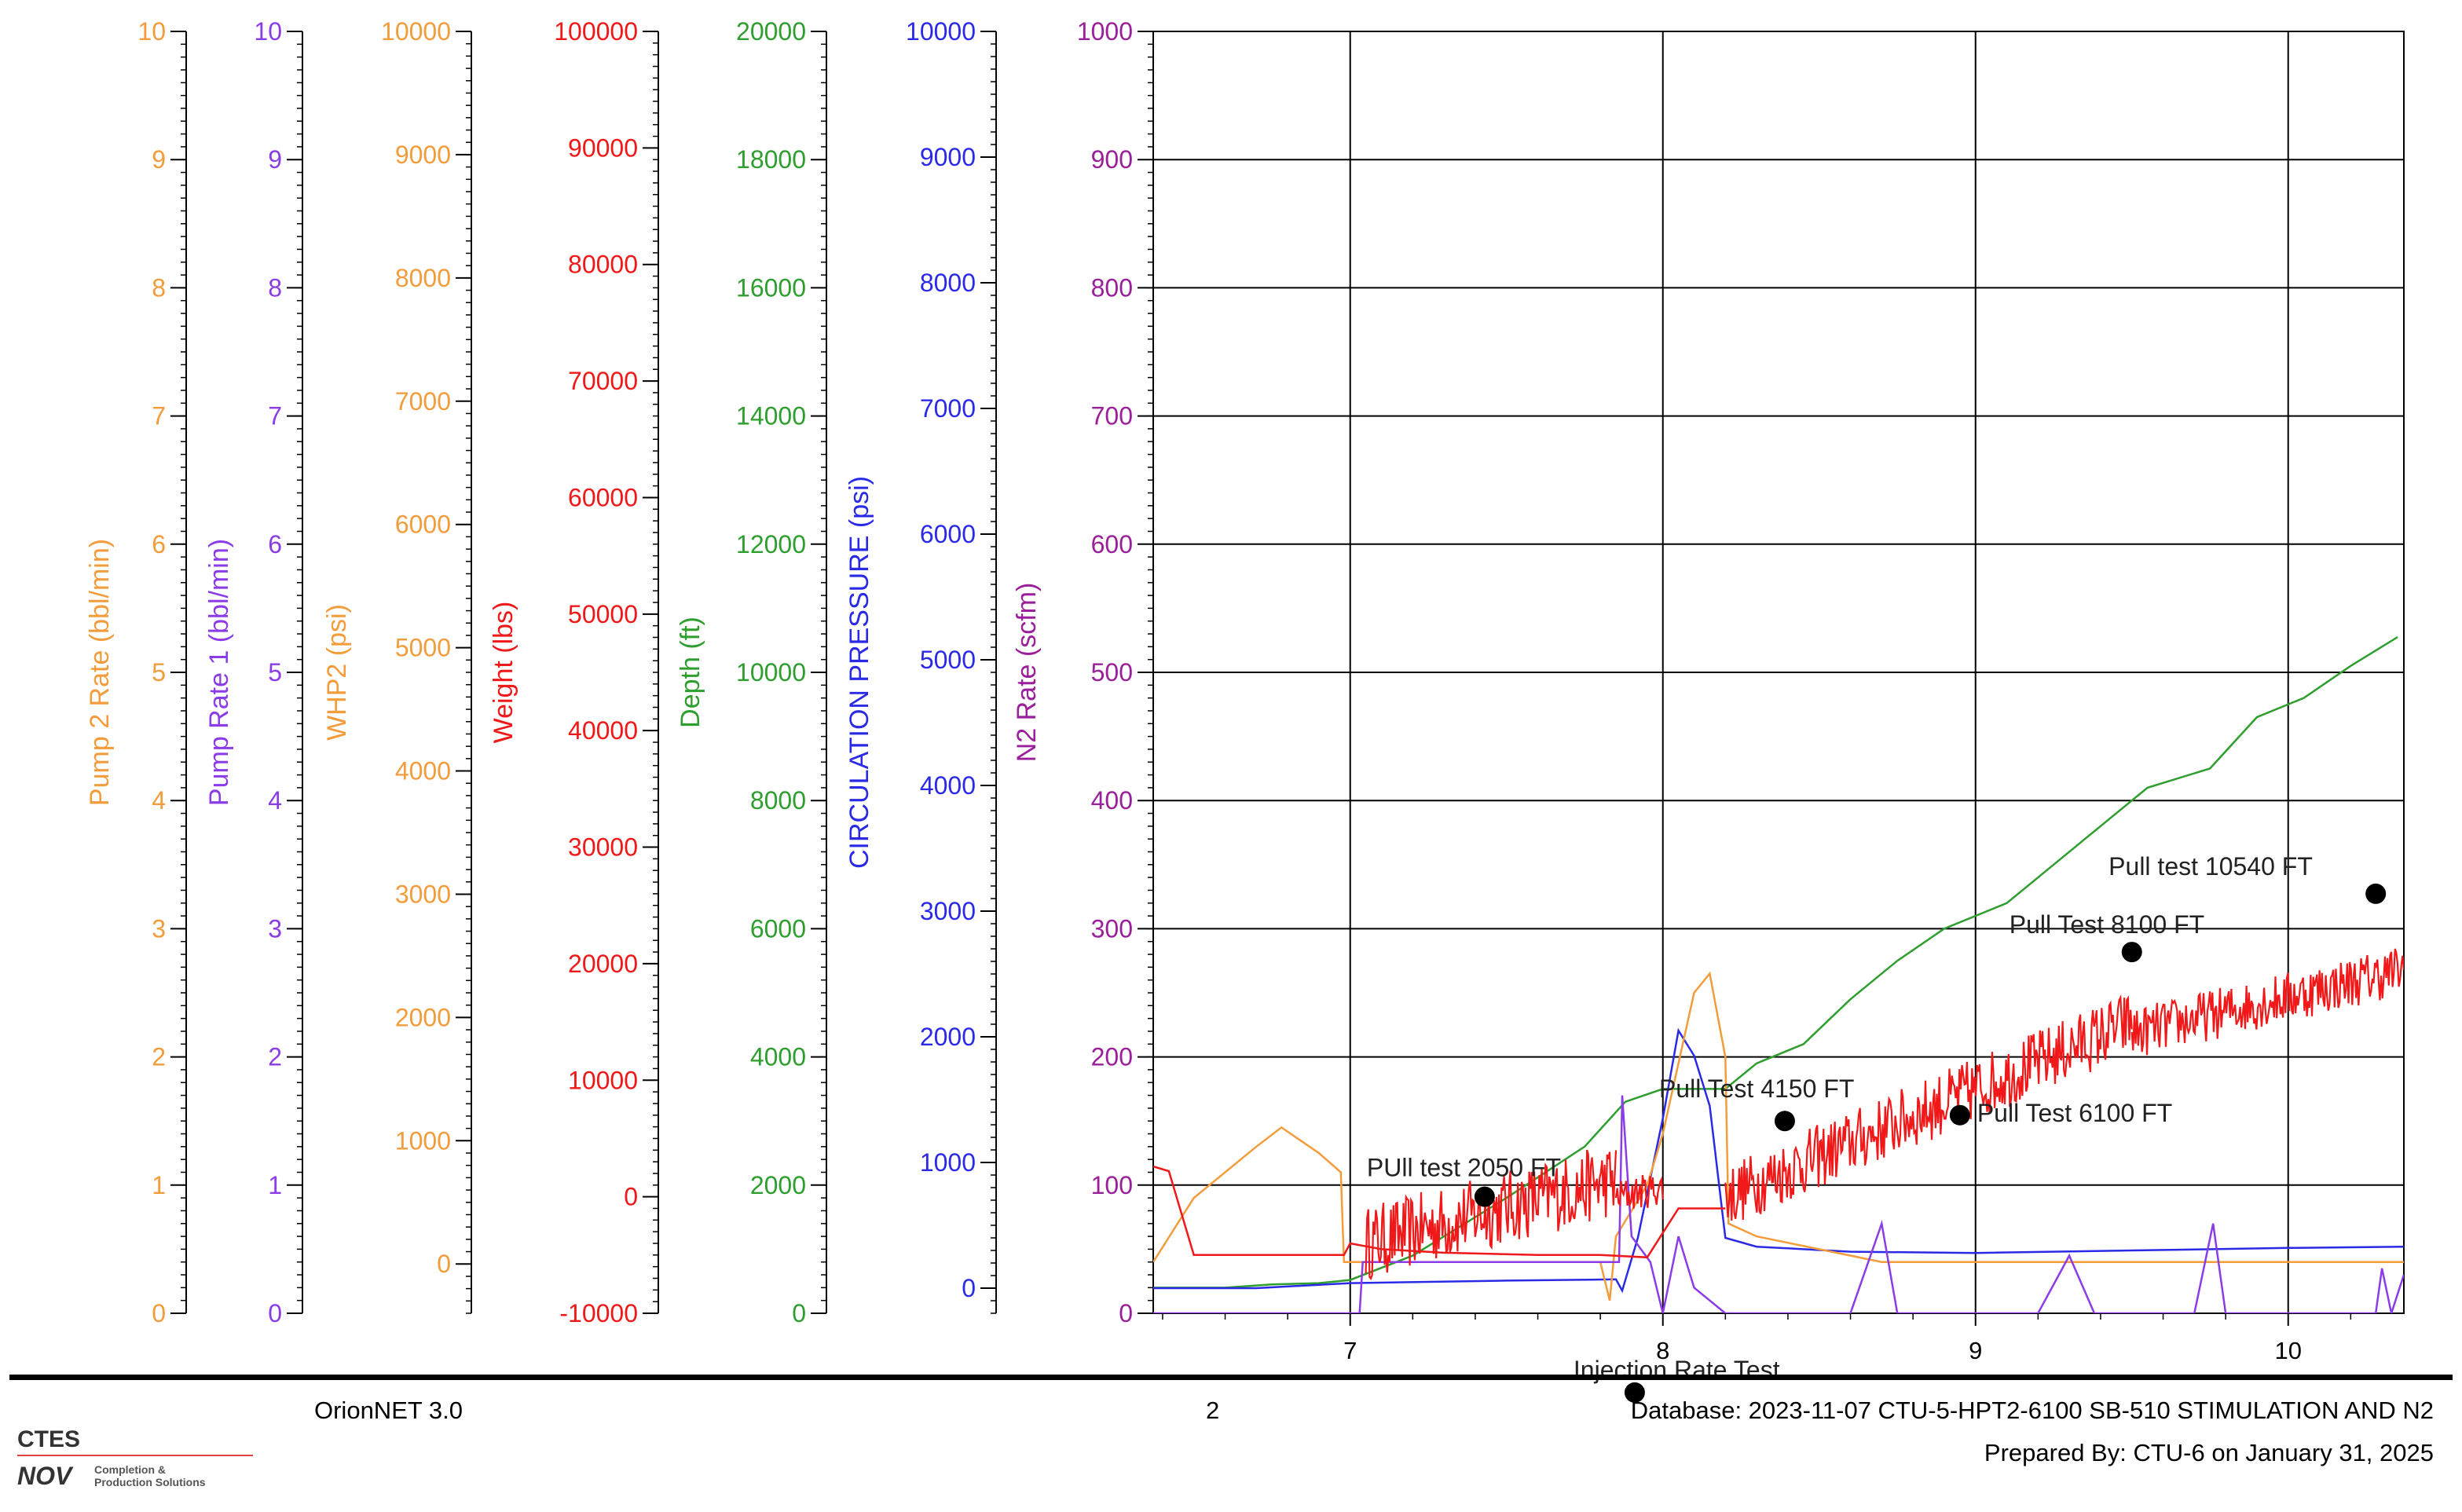 Image resolution: width=2462 pixels, height=1512 pixels. What do you see at coordinates (337, 672) in the screenshot?
I see `y-axis-label-whp2: WHP2 (psi)` at bounding box center [337, 672].